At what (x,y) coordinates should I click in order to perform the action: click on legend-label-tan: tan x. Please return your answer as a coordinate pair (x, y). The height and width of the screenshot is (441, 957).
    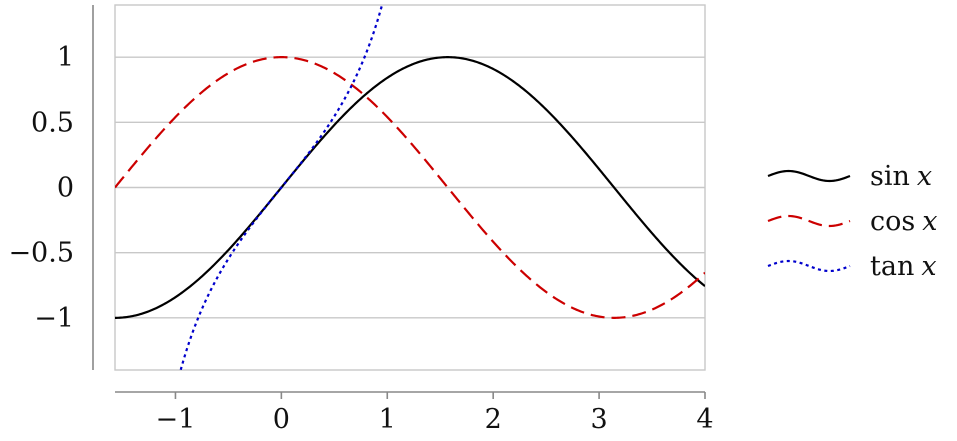
    Looking at the image, I should click on (903, 266).